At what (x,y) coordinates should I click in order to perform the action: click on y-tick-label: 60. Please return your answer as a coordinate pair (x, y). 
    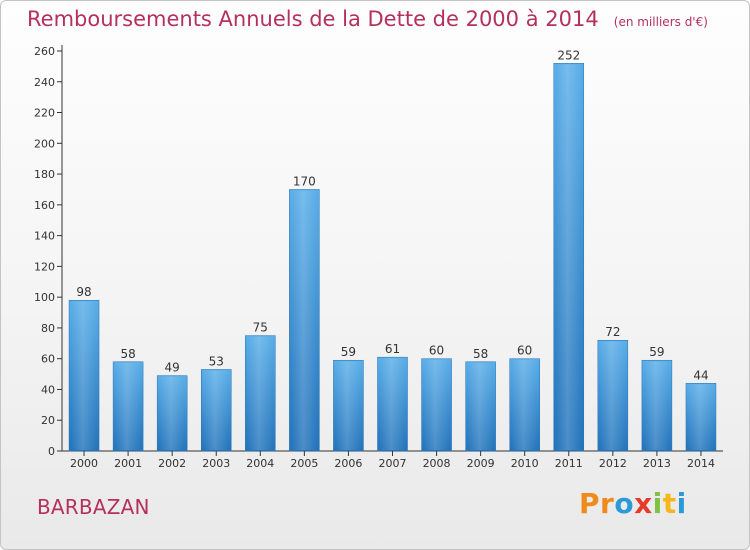
    Looking at the image, I should click on (48, 359).